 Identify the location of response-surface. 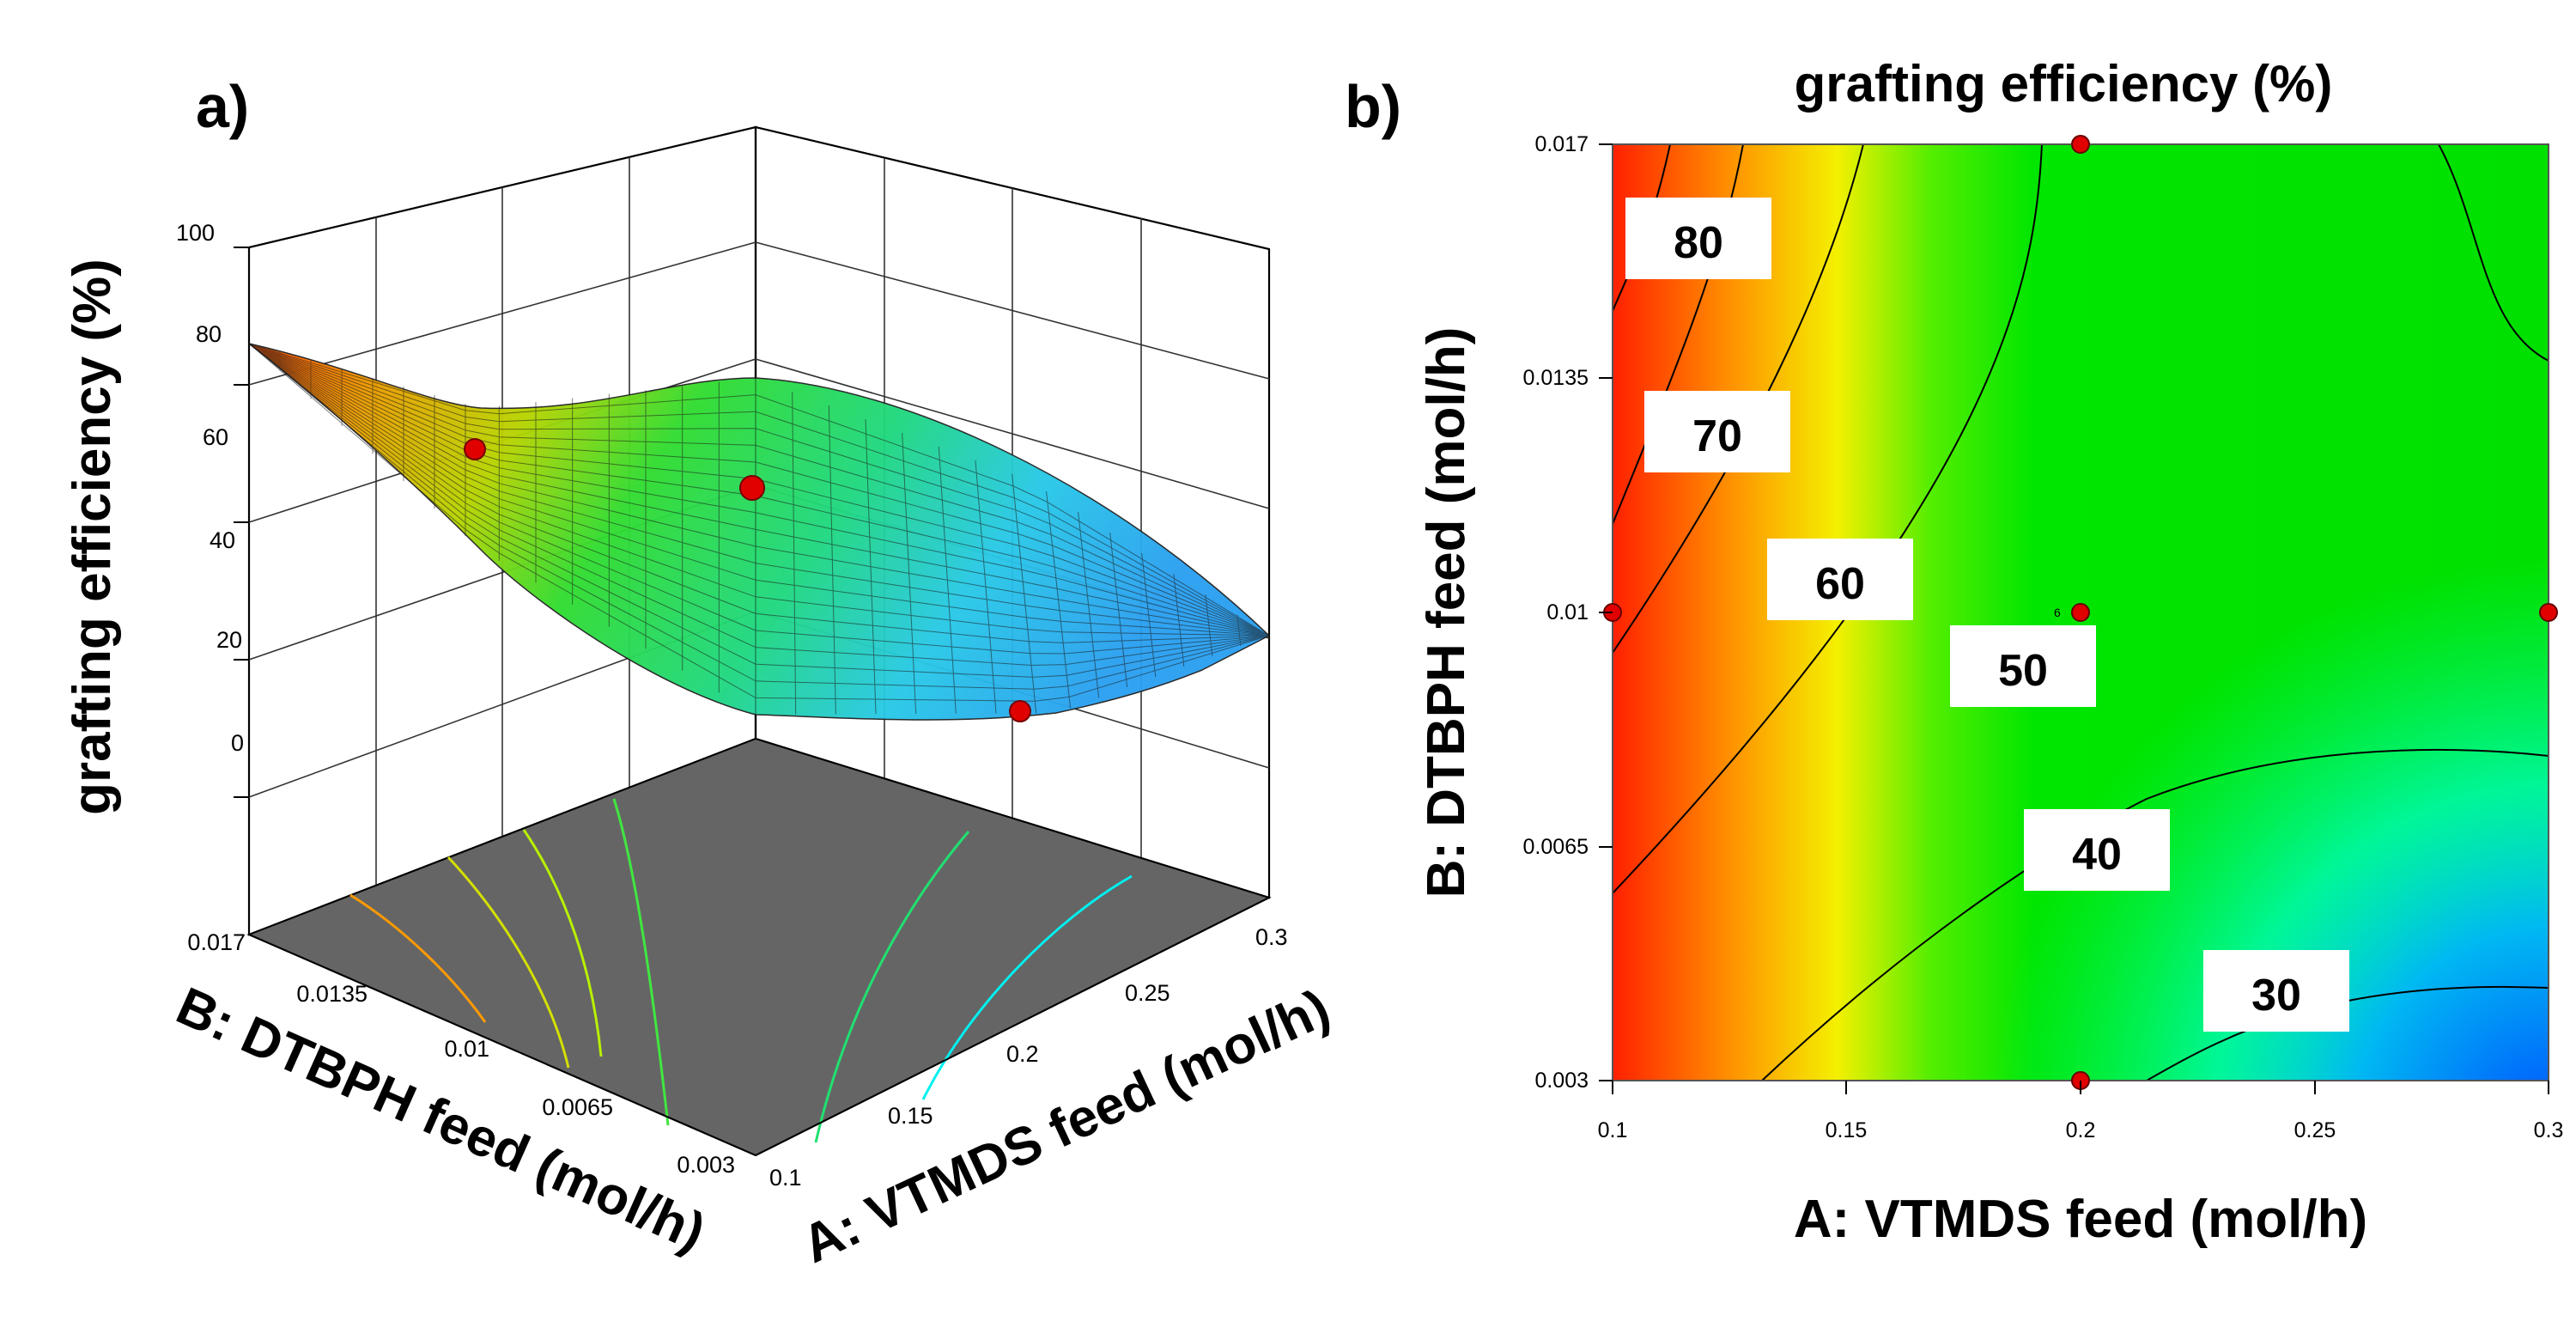
(759, 532).